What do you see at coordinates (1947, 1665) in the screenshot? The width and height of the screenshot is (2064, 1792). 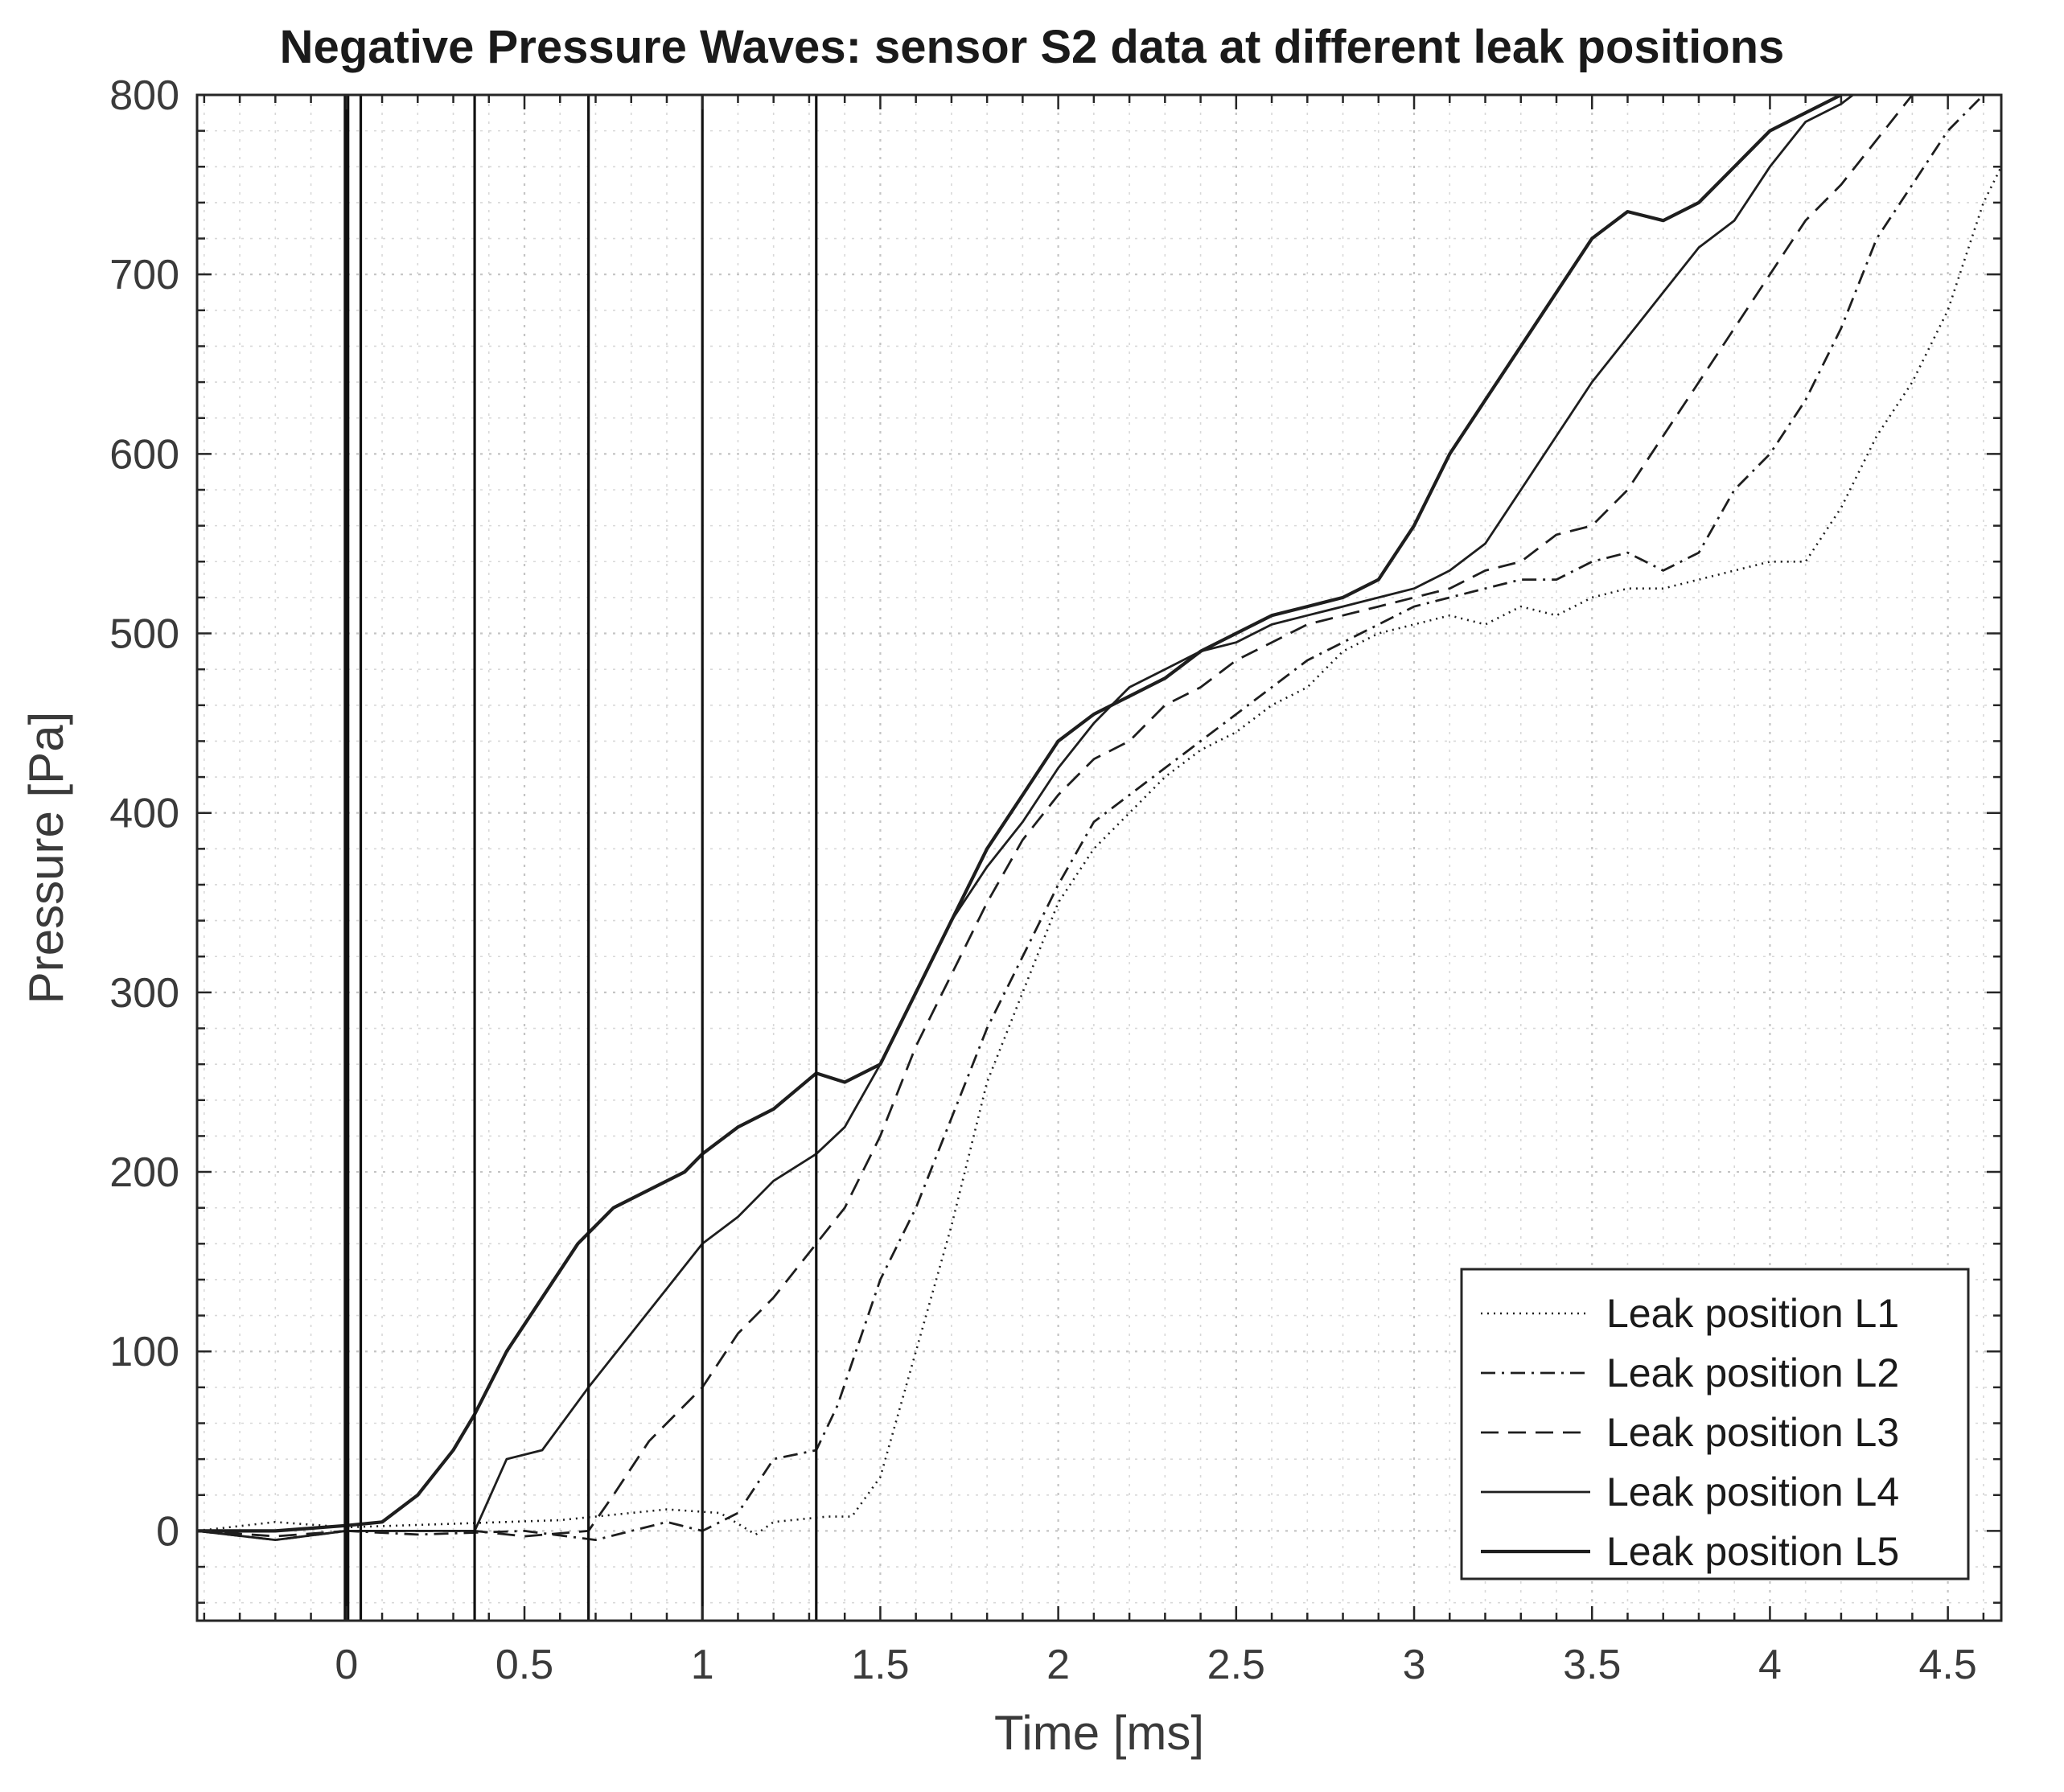 I see `x-tick-label: 4.5` at bounding box center [1947, 1665].